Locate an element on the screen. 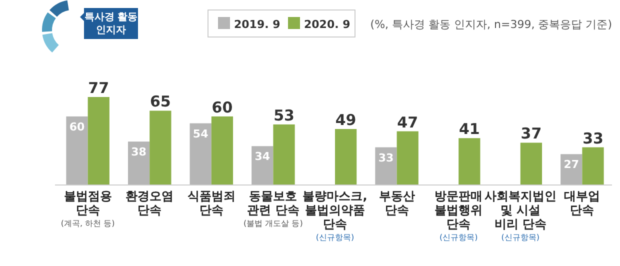 Image resolution: width=620 pixels, height=266 pixels. x-tick-label: 환경오염 단속 is located at coordinates (150, 203).